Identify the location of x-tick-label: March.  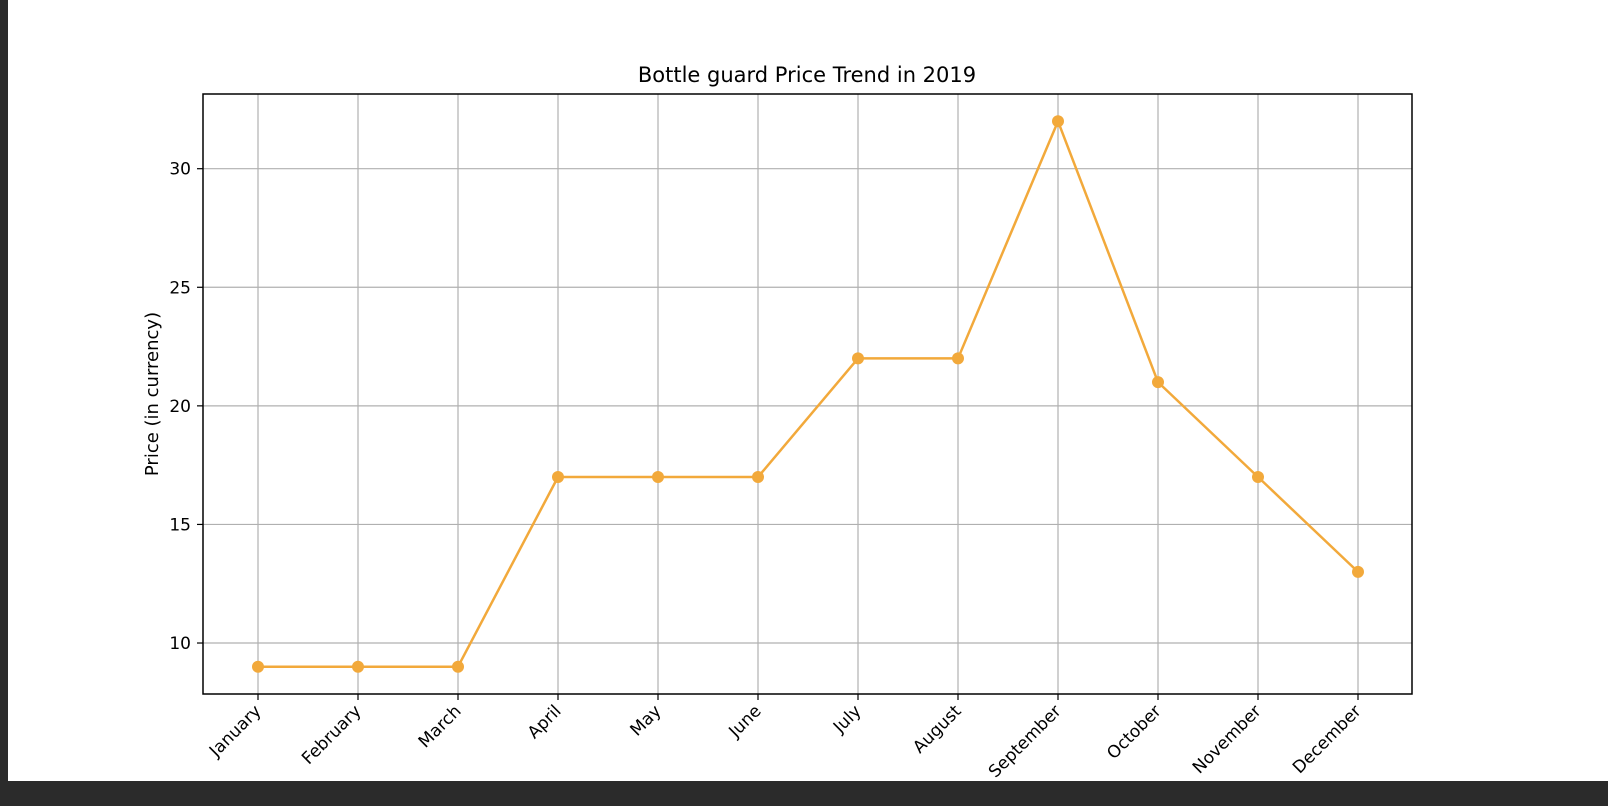
(440, 726).